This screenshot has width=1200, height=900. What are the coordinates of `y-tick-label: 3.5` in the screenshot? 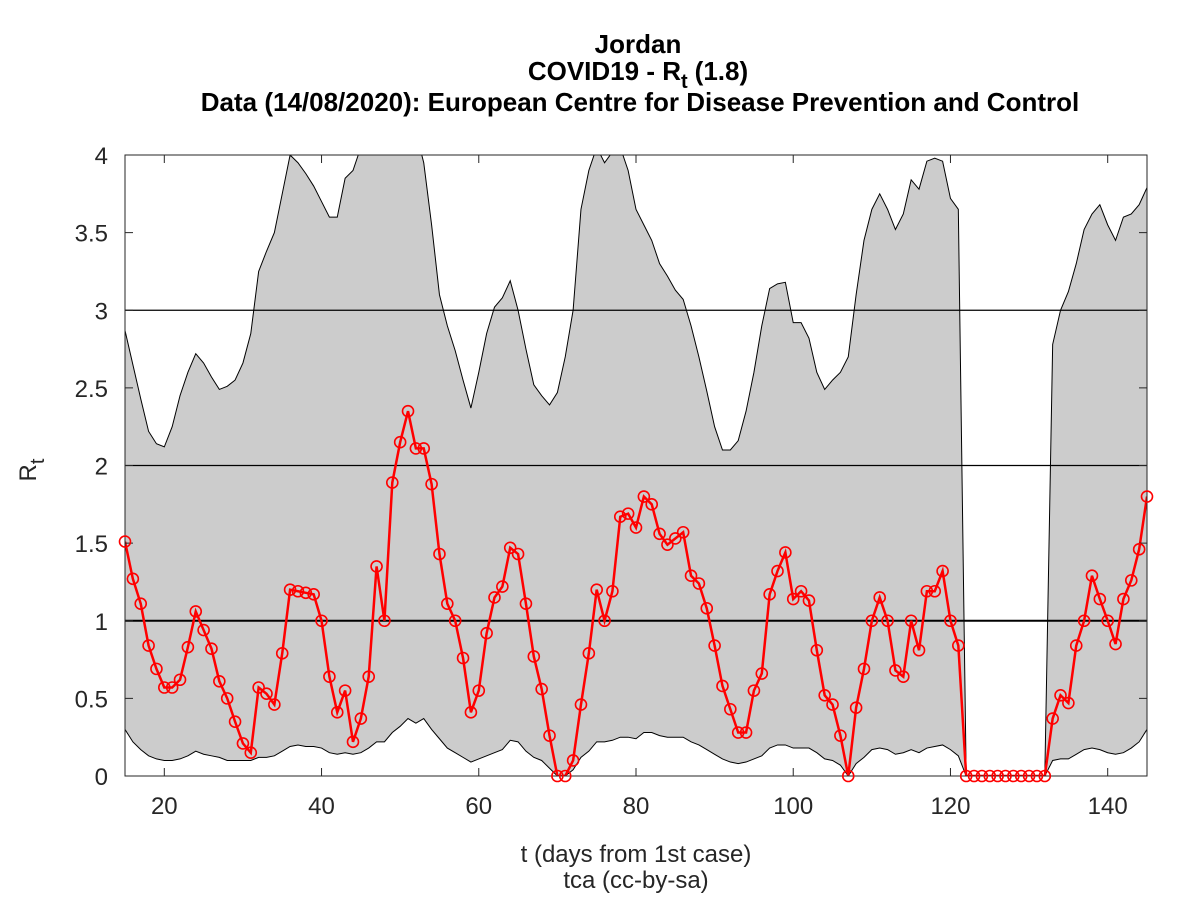 It's located at (91, 234).